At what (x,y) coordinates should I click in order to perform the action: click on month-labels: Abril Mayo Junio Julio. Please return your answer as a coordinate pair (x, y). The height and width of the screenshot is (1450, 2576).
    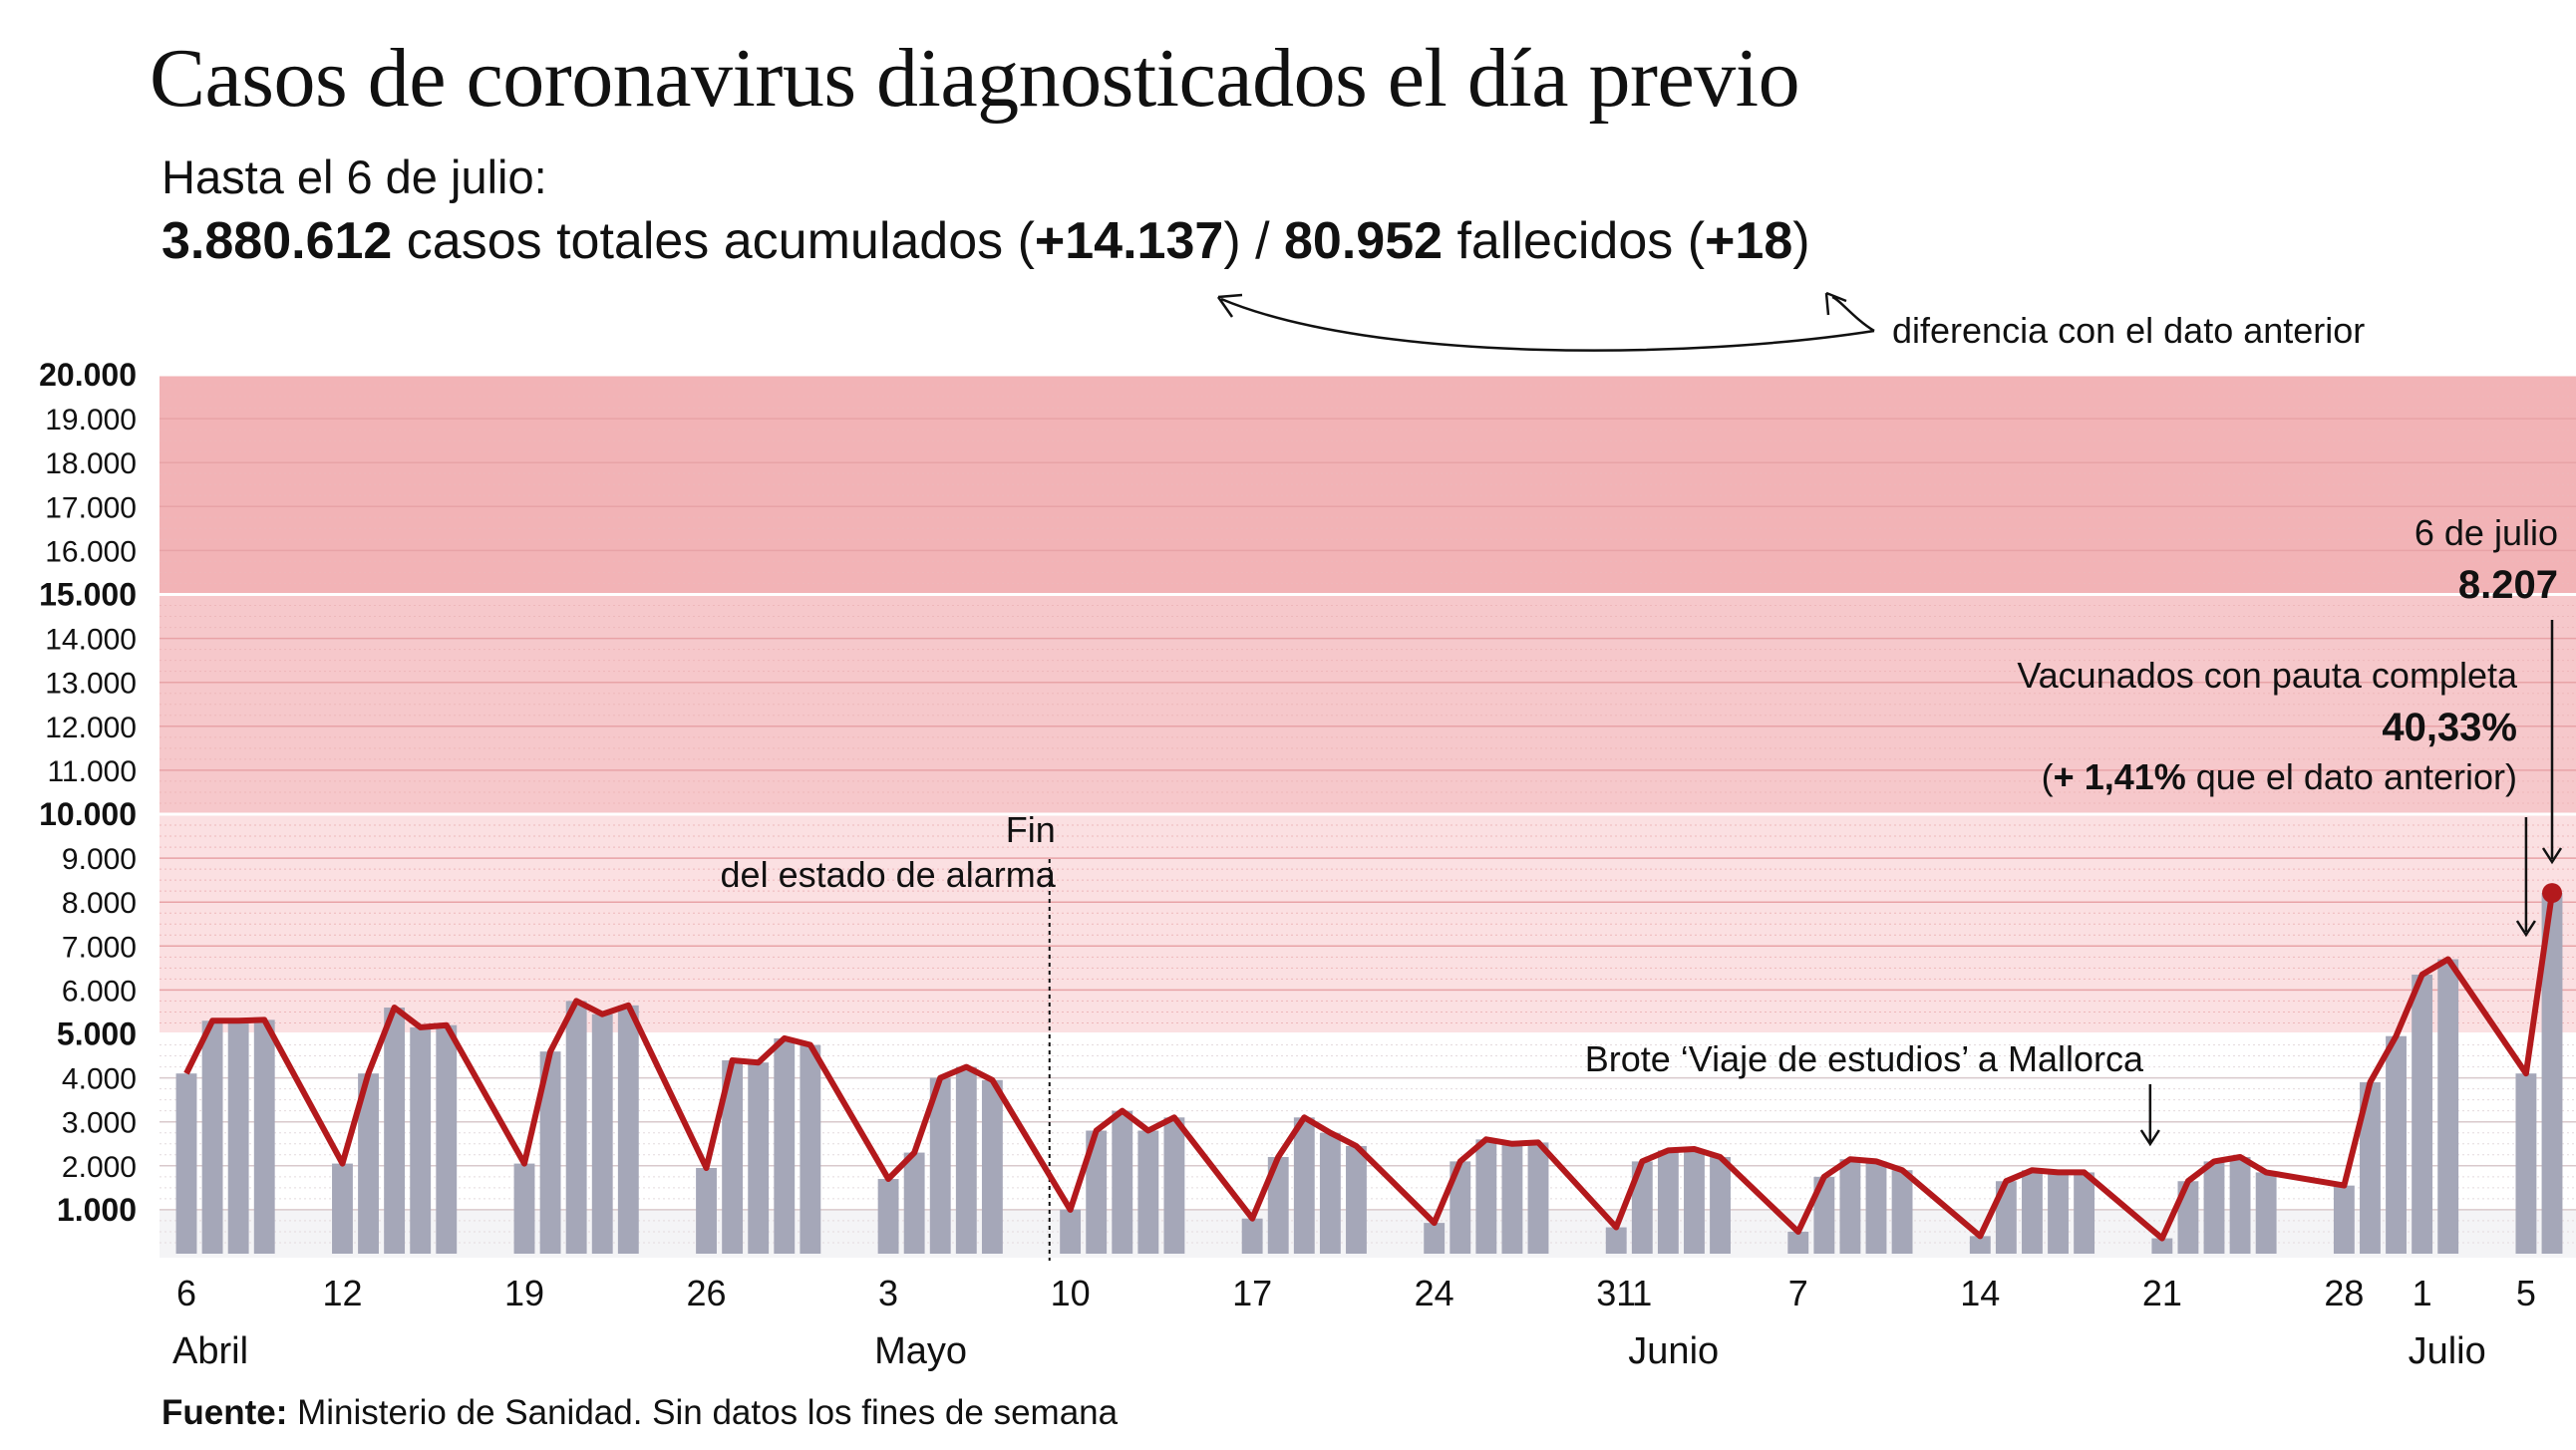
    Looking at the image, I should click on (1329, 1351).